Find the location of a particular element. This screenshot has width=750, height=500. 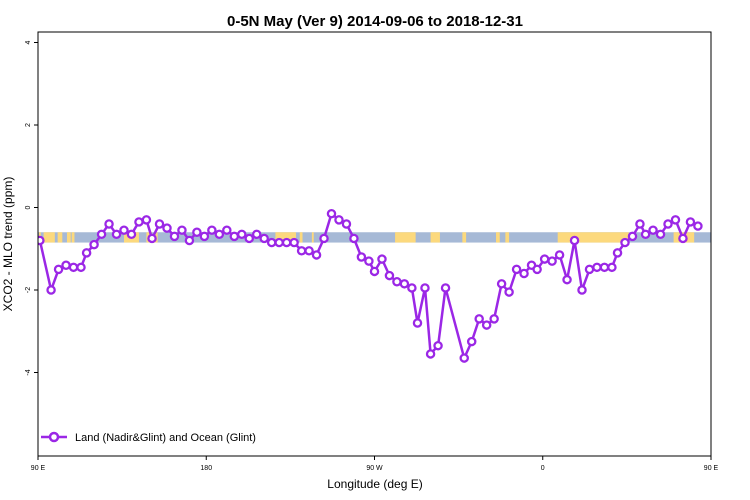

legend: Land (Nadir&Glint) and Ocean (Glint) is located at coordinates (148, 437).